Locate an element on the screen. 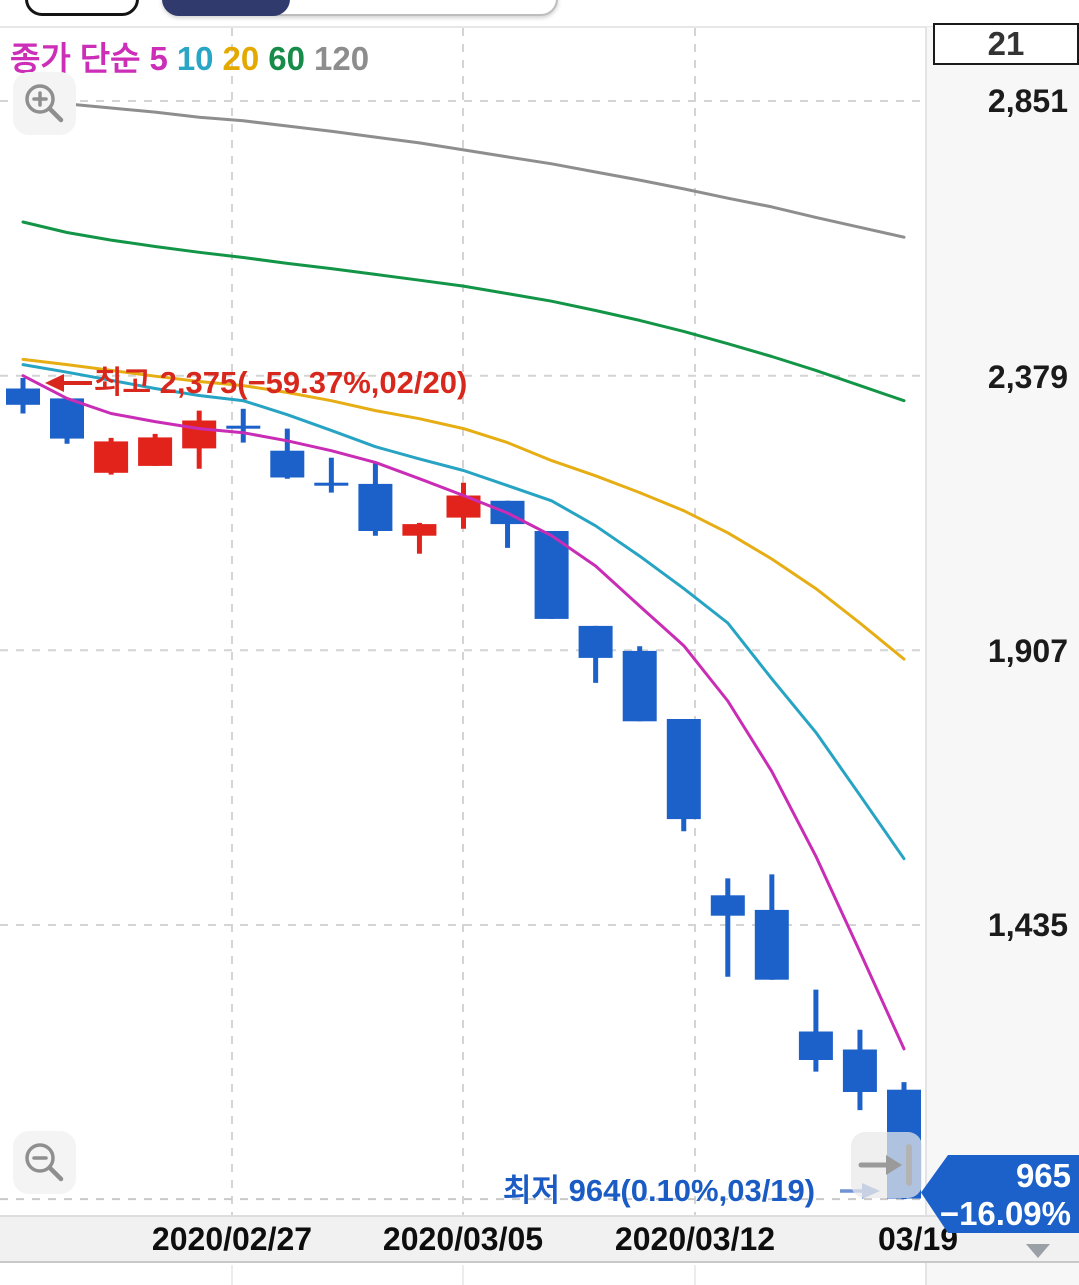 Image resolution: width=1079 pixels, height=1285 pixels. arrow-to-end-icon is located at coordinates (885, 1165).